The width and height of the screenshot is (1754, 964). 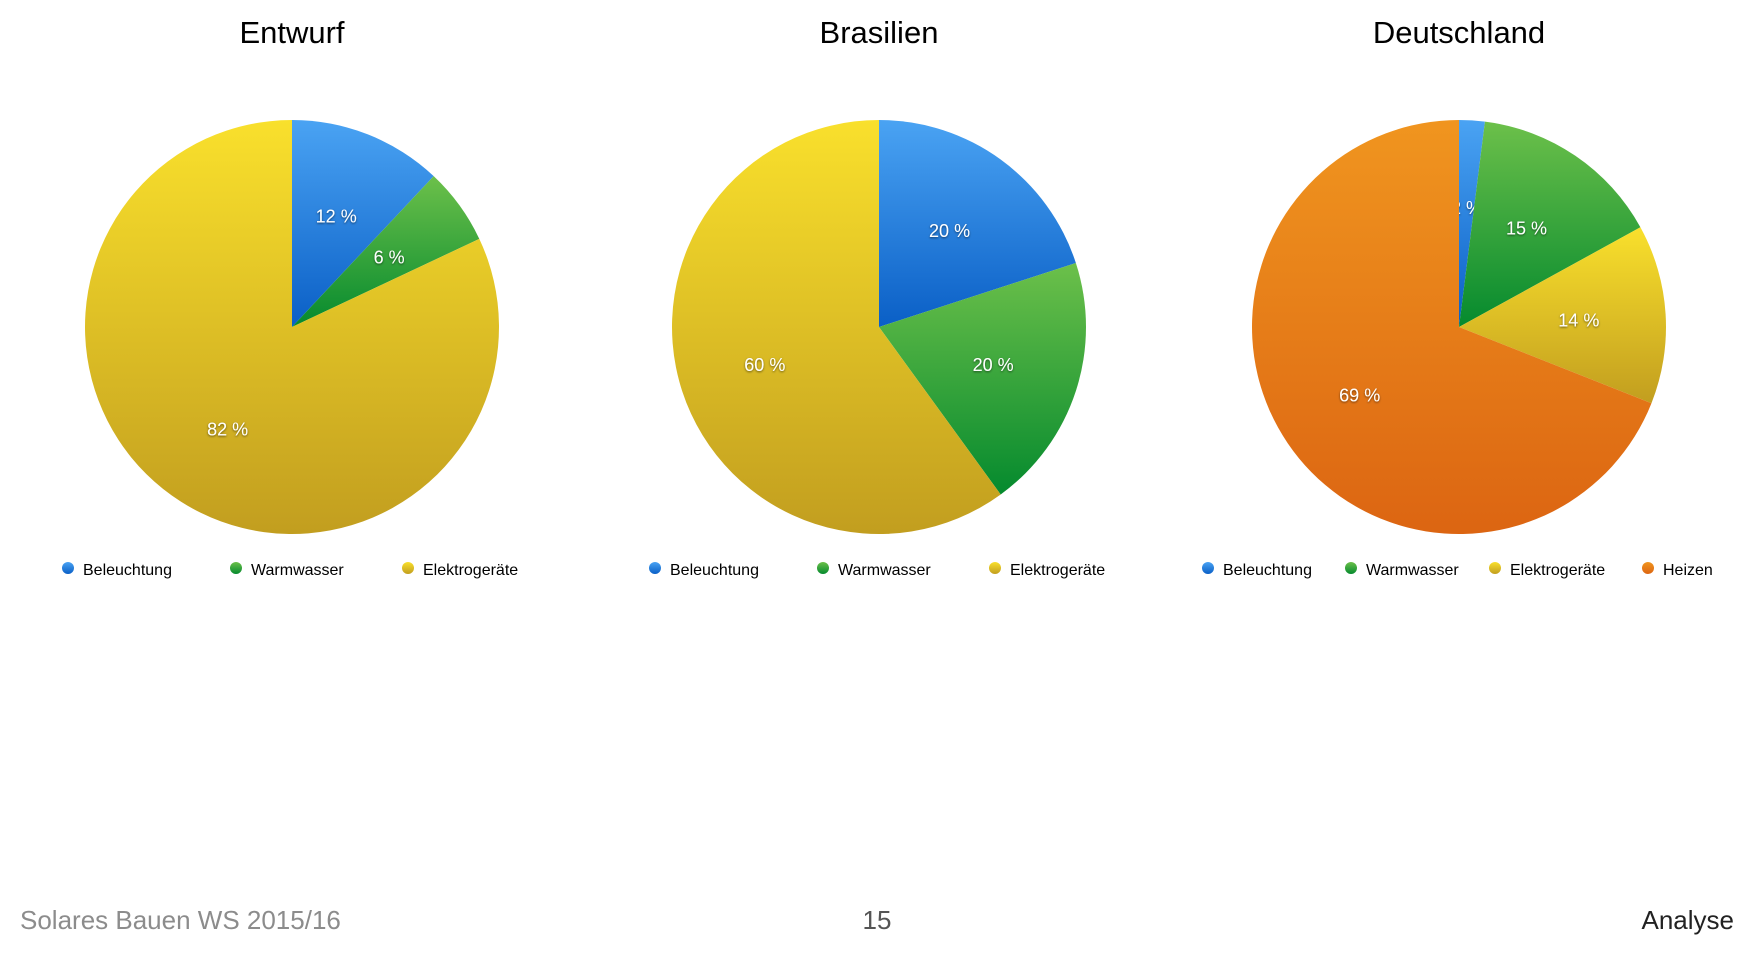 I want to click on chart-title-deutschland: Deutschland, so click(x=1459, y=32).